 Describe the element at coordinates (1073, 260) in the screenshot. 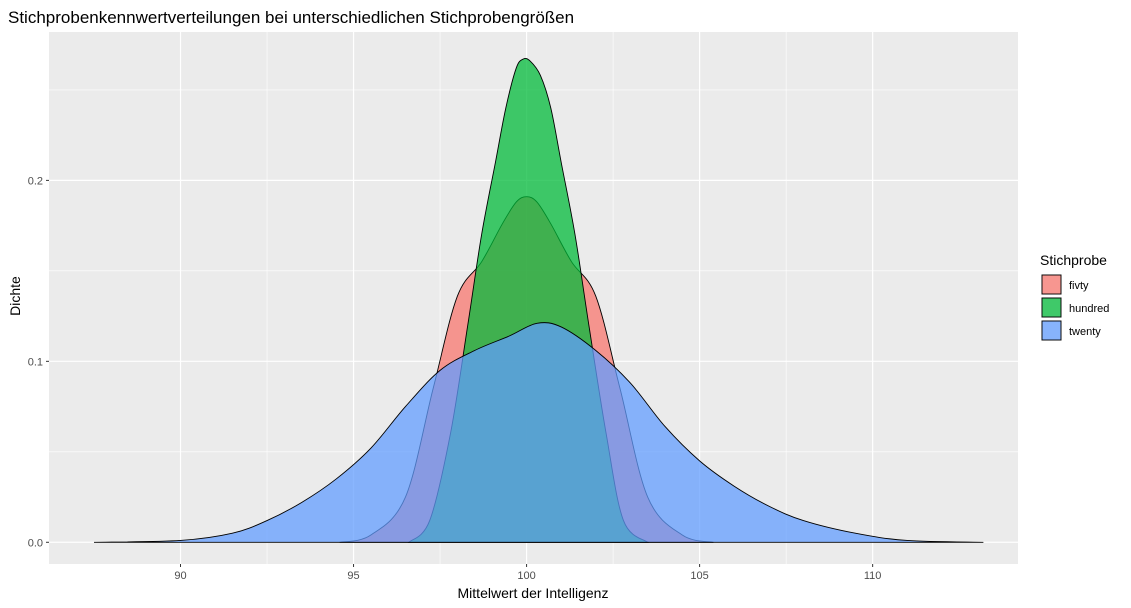

I see `legend-title: Stichprobe` at that location.